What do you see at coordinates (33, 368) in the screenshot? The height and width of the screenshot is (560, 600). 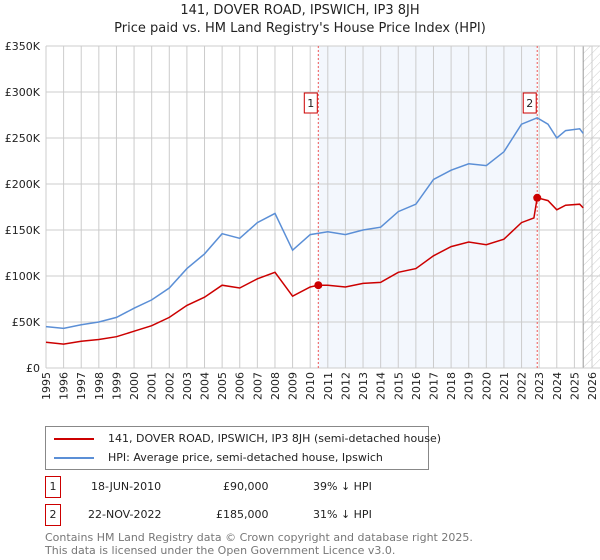 I see `y-tick-label: £0` at bounding box center [33, 368].